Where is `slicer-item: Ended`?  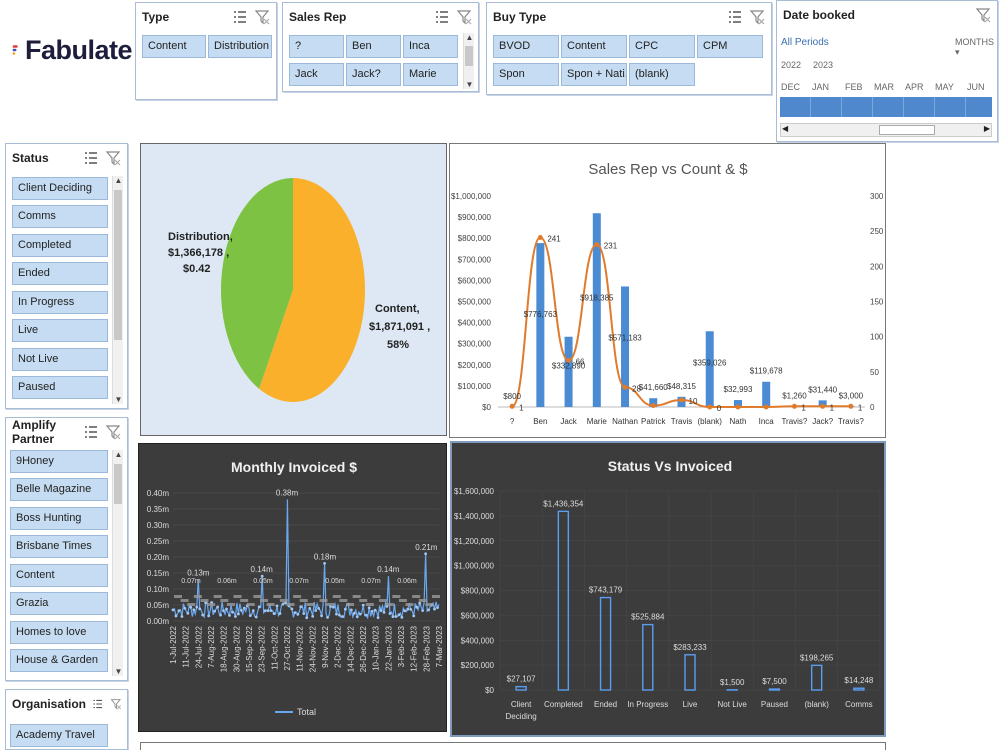 slicer-item: Ended is located at coordinates (60, 273).